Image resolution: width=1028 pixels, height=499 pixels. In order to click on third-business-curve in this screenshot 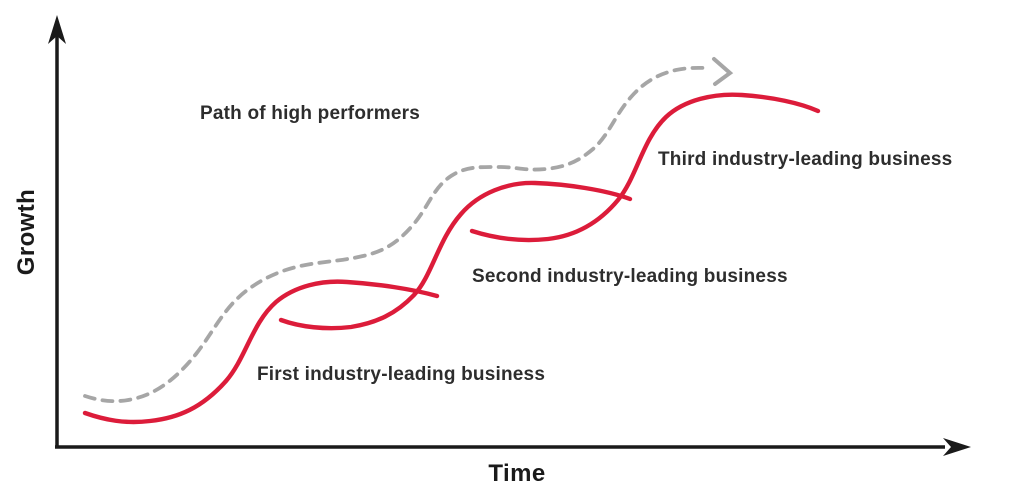, I will do `click(645, 167)`.